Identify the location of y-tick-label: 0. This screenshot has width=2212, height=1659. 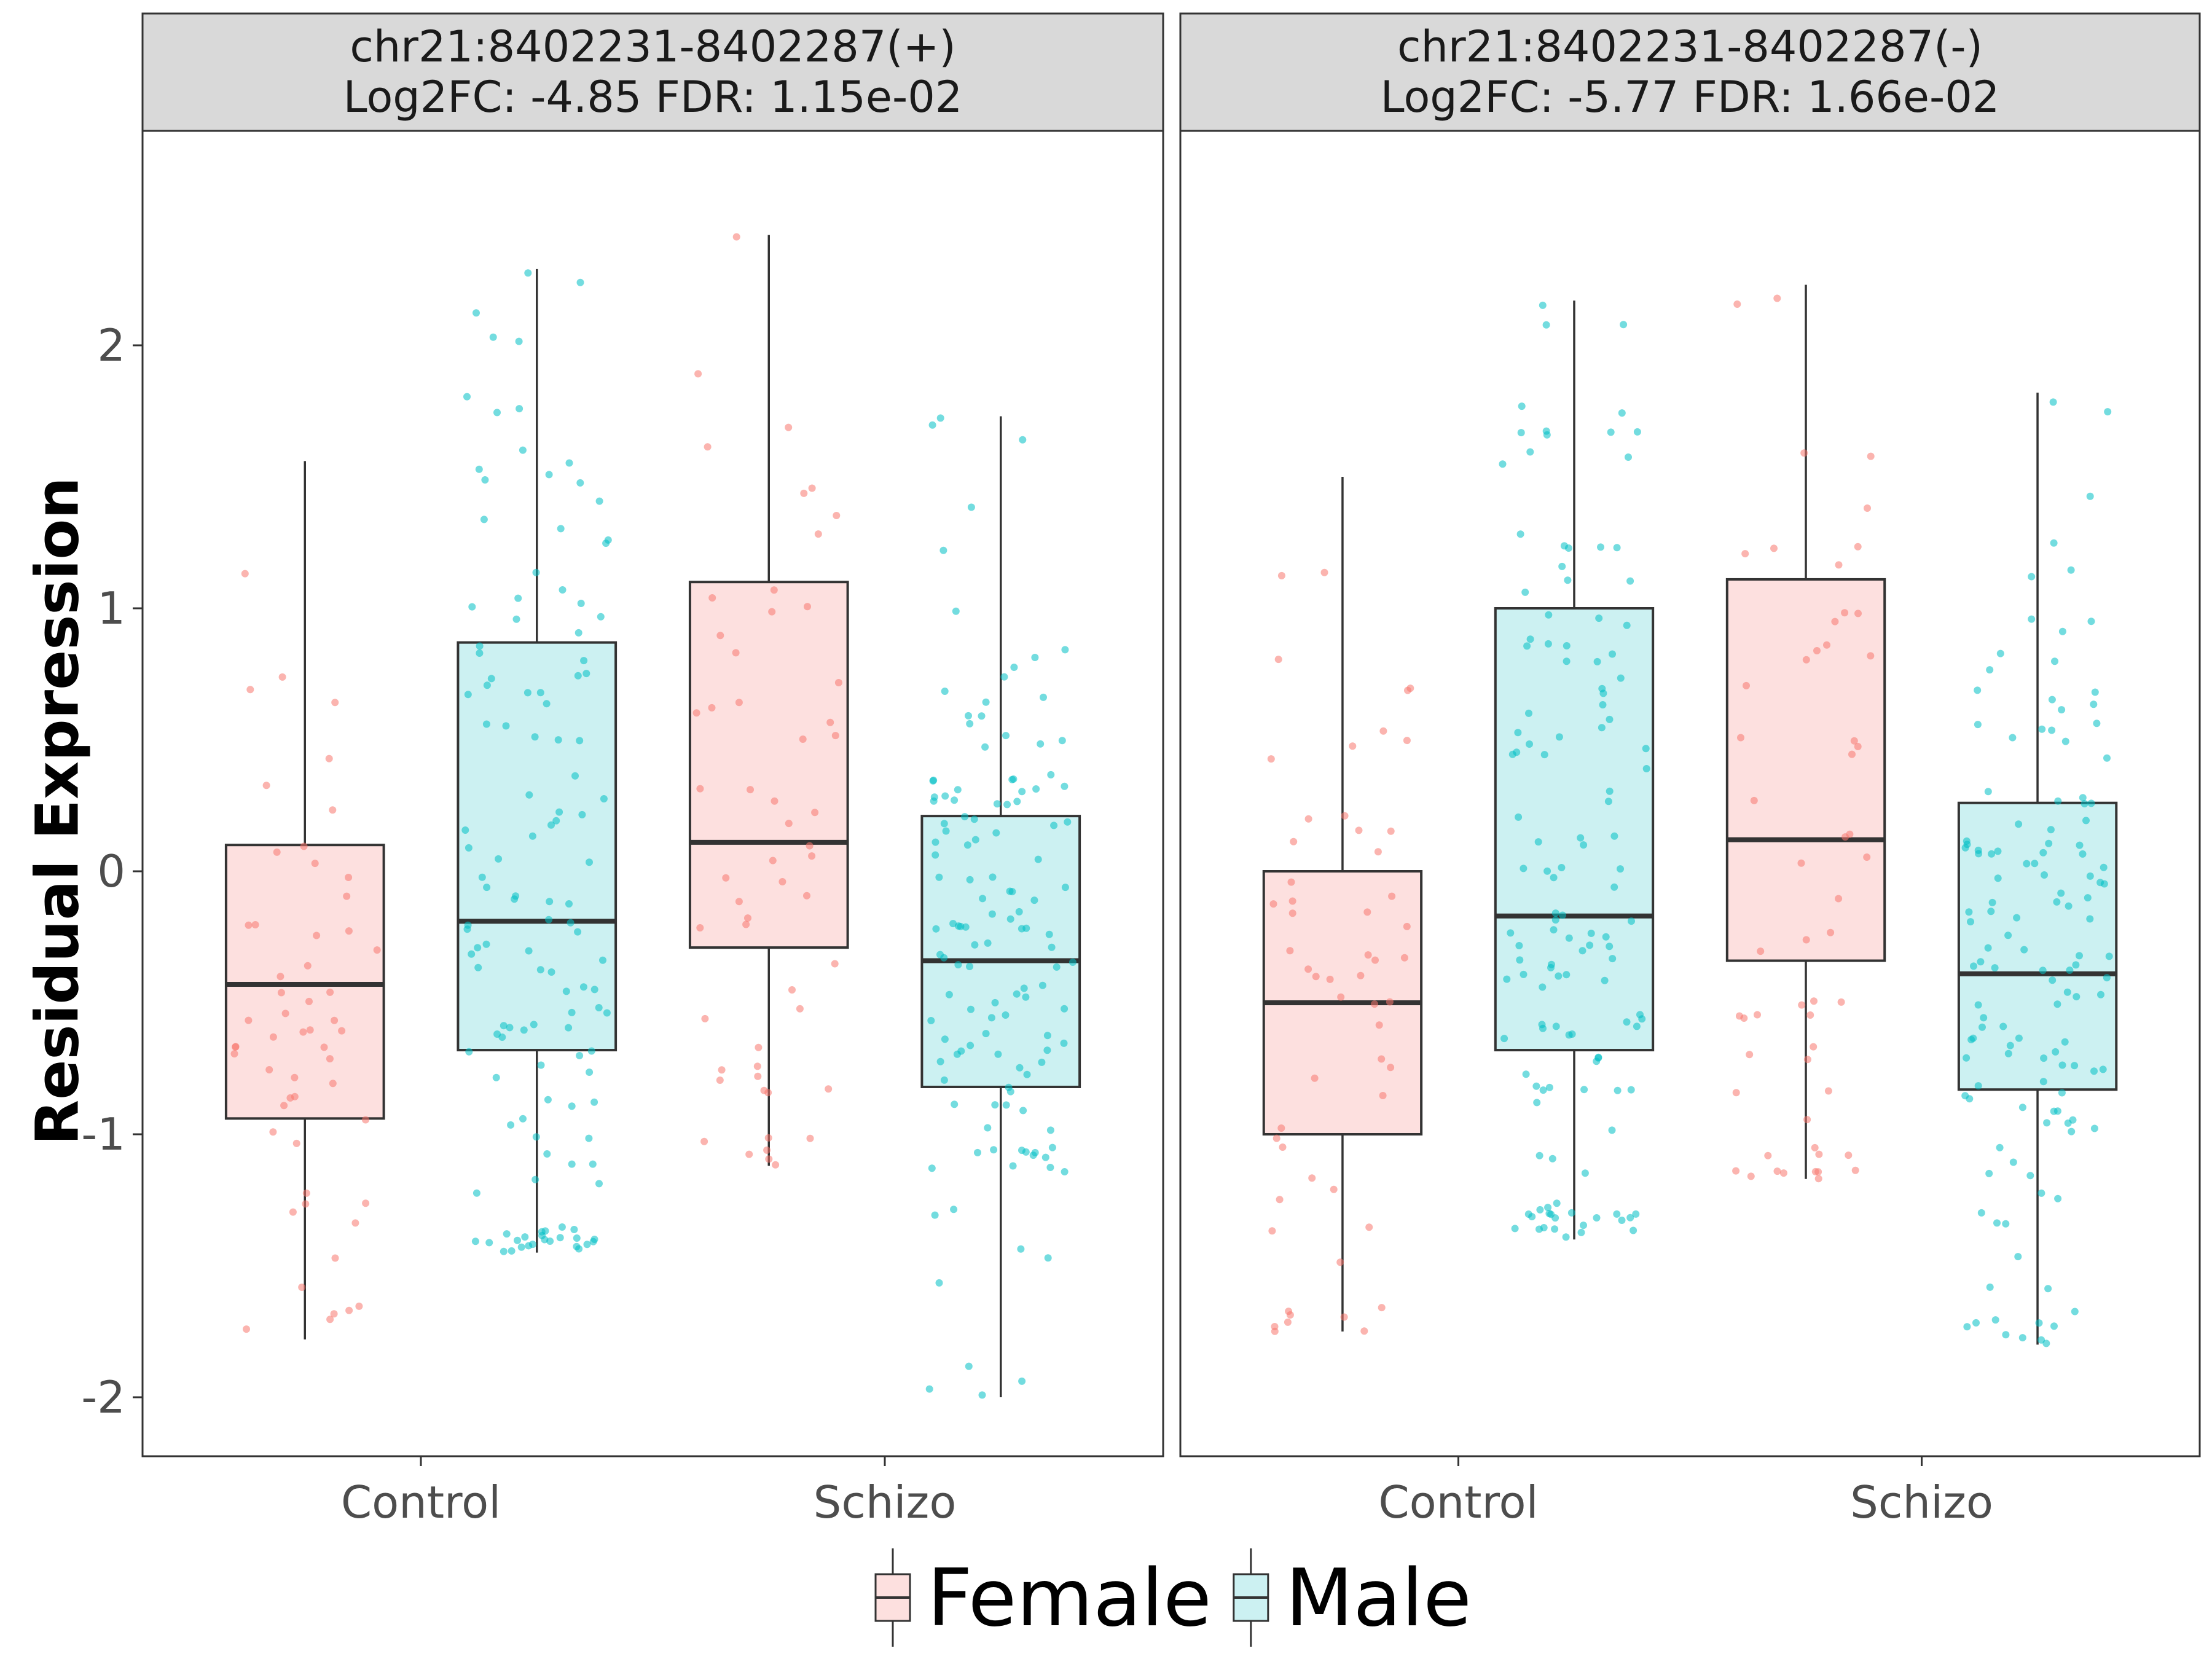
(111, 871).